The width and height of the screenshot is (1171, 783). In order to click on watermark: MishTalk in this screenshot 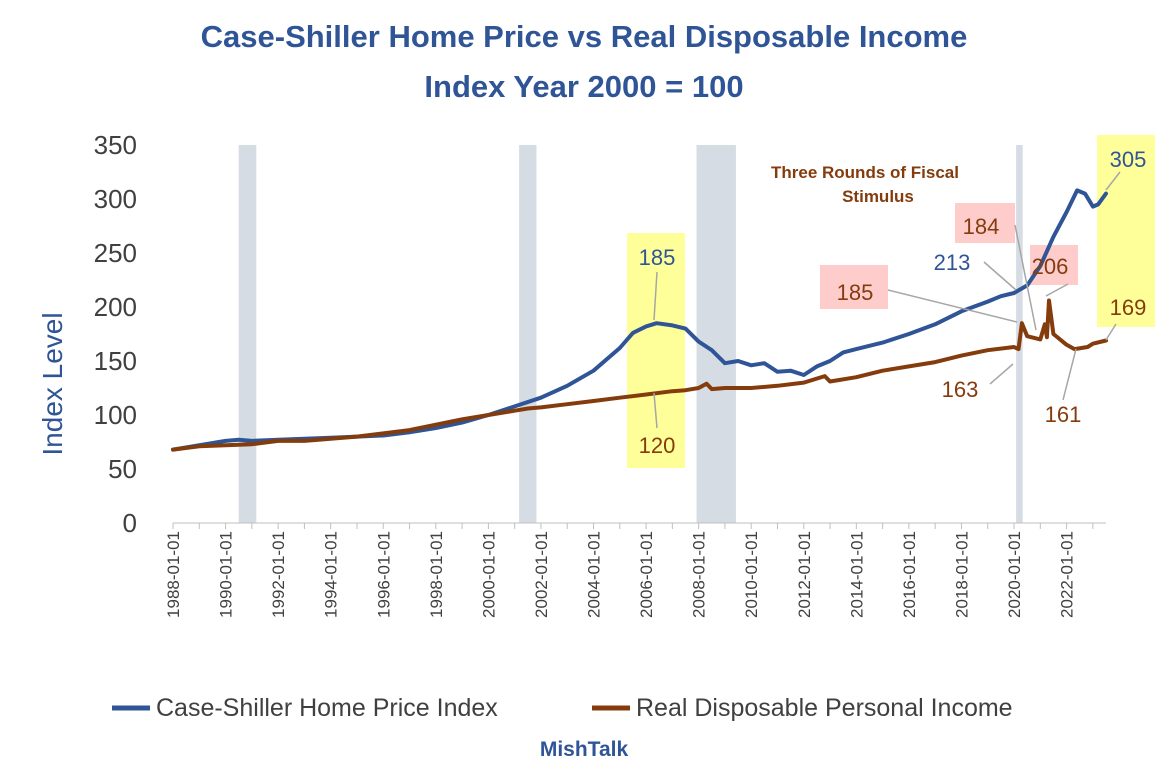, I will do `click(584, 749)`.